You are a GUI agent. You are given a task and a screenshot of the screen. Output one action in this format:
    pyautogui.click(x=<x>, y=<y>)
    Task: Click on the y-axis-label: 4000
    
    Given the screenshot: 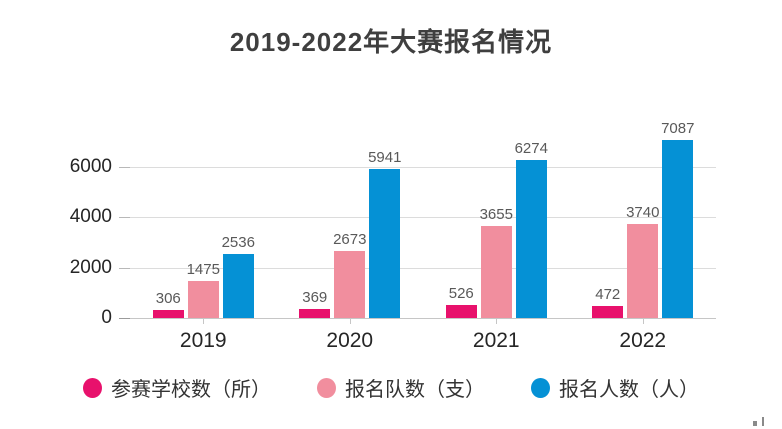 What is the action you would take?
    pyautogui.click(x=90, y=217)
    